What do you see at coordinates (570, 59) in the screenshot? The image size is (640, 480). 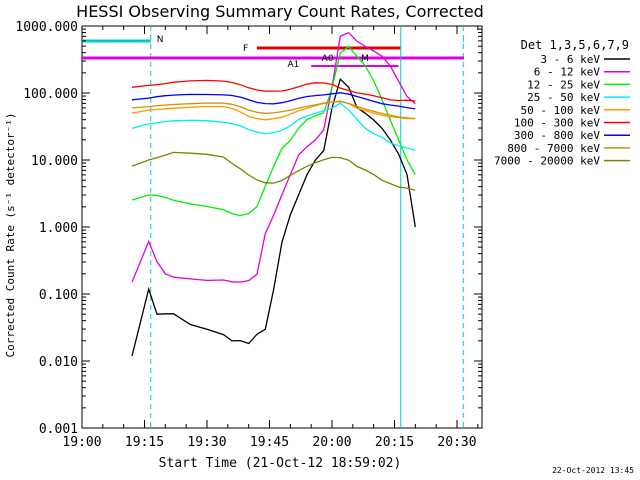 I see `legend-label: 3 - 6 keV` at bounding box center [570, 59].